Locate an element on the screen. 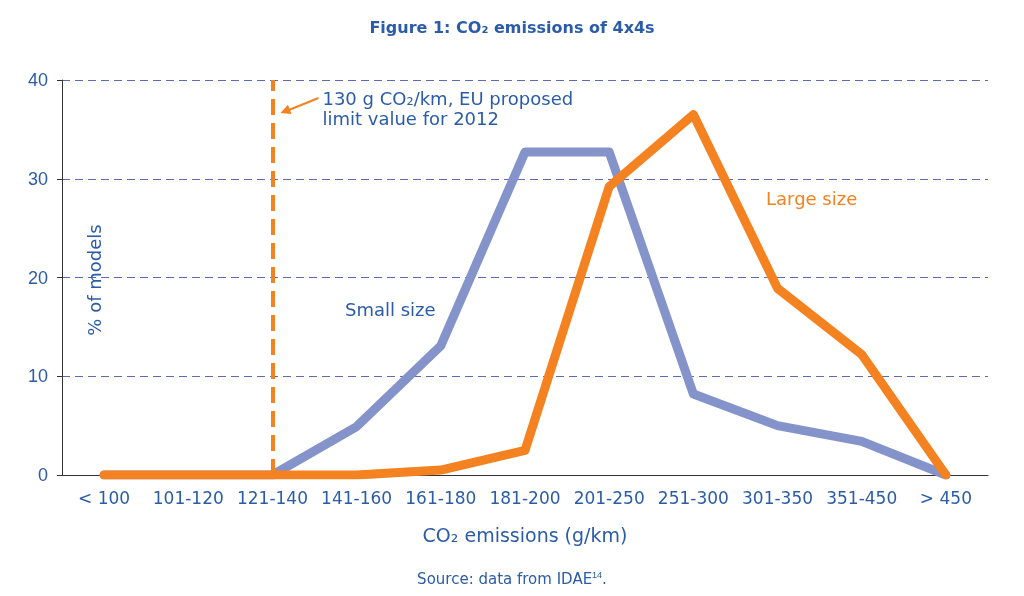 This screenshot has height=596, width=1024. y-tick-label: 0 is located at coordinates (42, 475).